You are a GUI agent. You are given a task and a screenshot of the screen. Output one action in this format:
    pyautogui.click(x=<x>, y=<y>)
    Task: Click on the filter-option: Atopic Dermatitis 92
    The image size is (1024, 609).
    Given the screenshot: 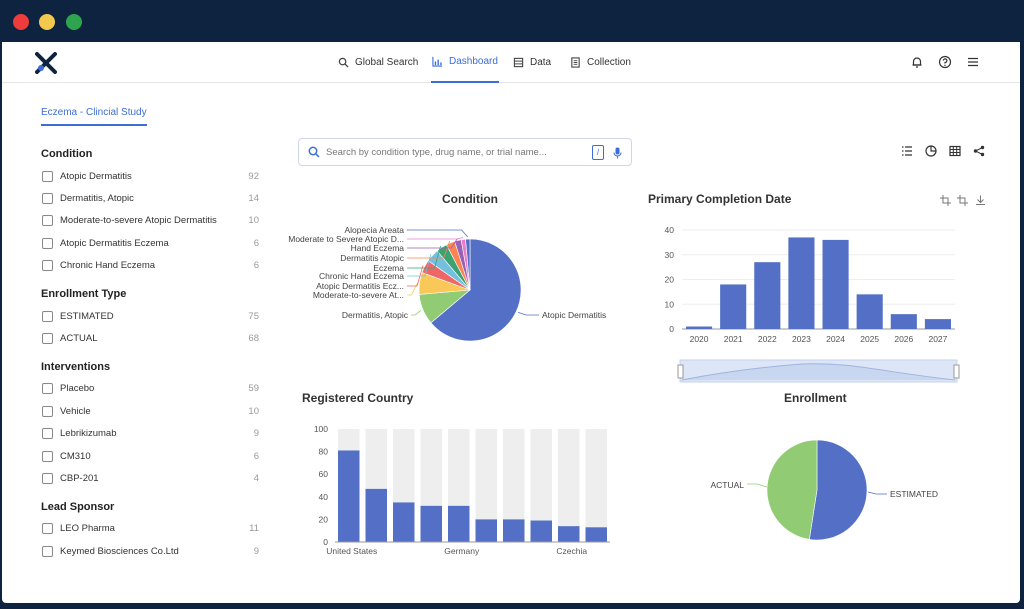 What is the action you would take?
    pyautogui.click(x=152, y=176)
    